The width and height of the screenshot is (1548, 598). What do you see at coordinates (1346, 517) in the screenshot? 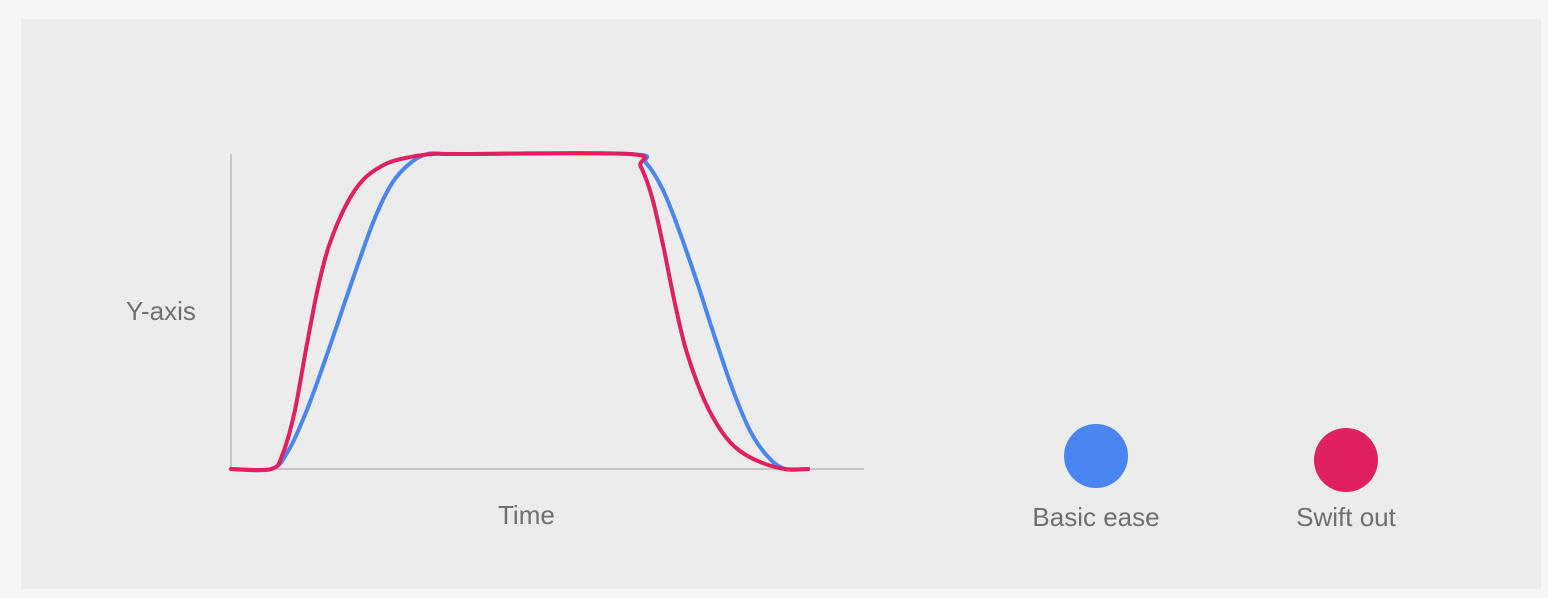
I see `legend-label-swift-out: Swift out` at bounding box center [1346, 517].